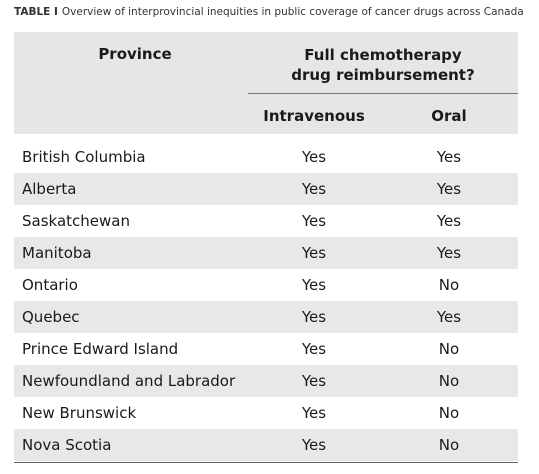 This screenshot has height=474, width=539. I want to click on header-rule, so click(383, 93).